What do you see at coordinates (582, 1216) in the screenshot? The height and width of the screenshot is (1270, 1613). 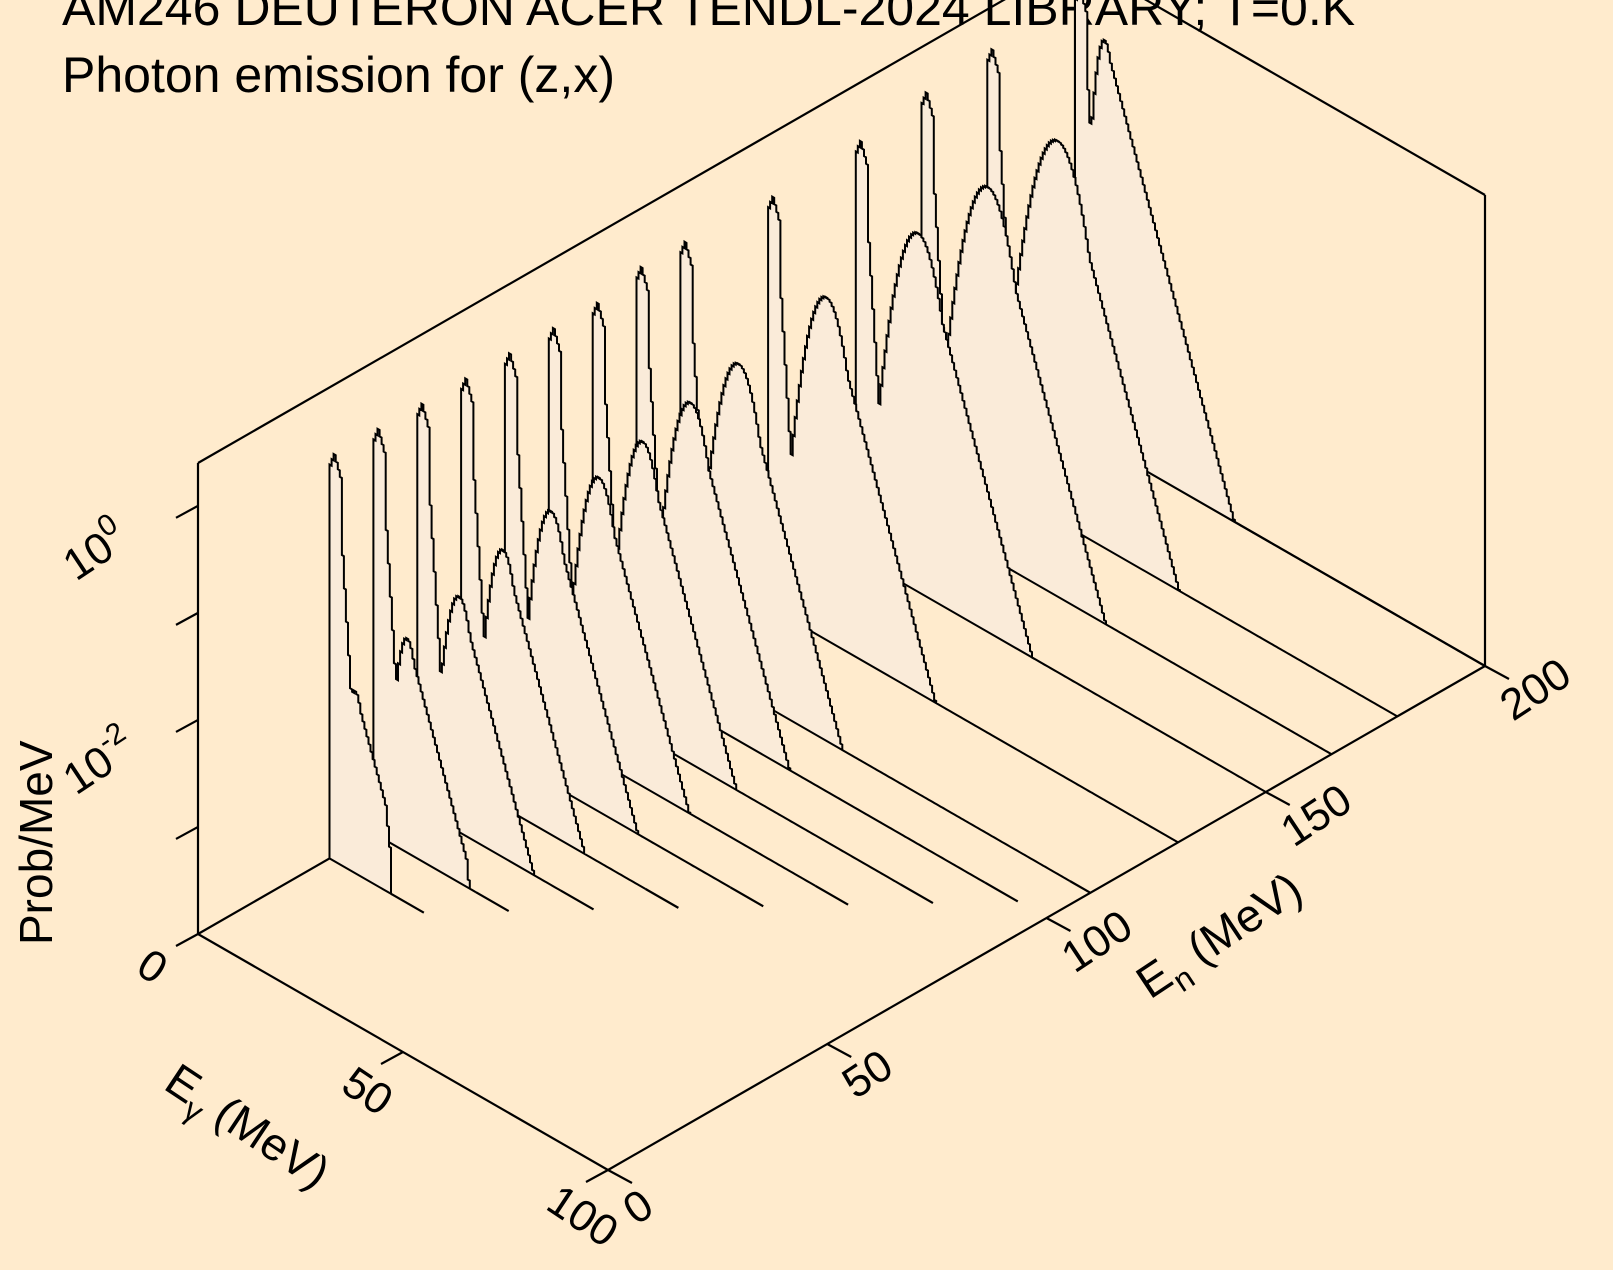 I see `x-tick-label-100: 100` at bounding box center [582, 1216].